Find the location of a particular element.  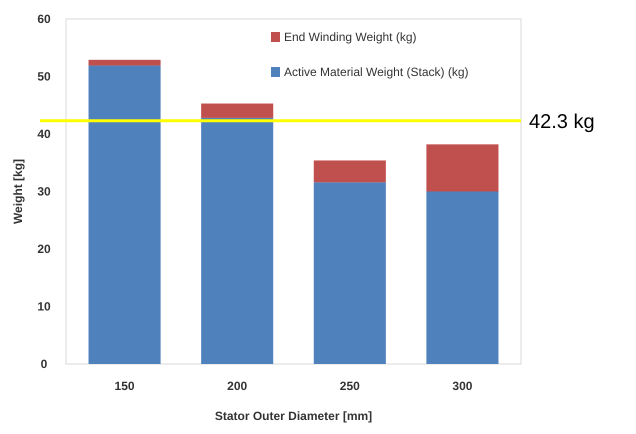

y-tick-label: 60 is located at coordinates (44, 19).